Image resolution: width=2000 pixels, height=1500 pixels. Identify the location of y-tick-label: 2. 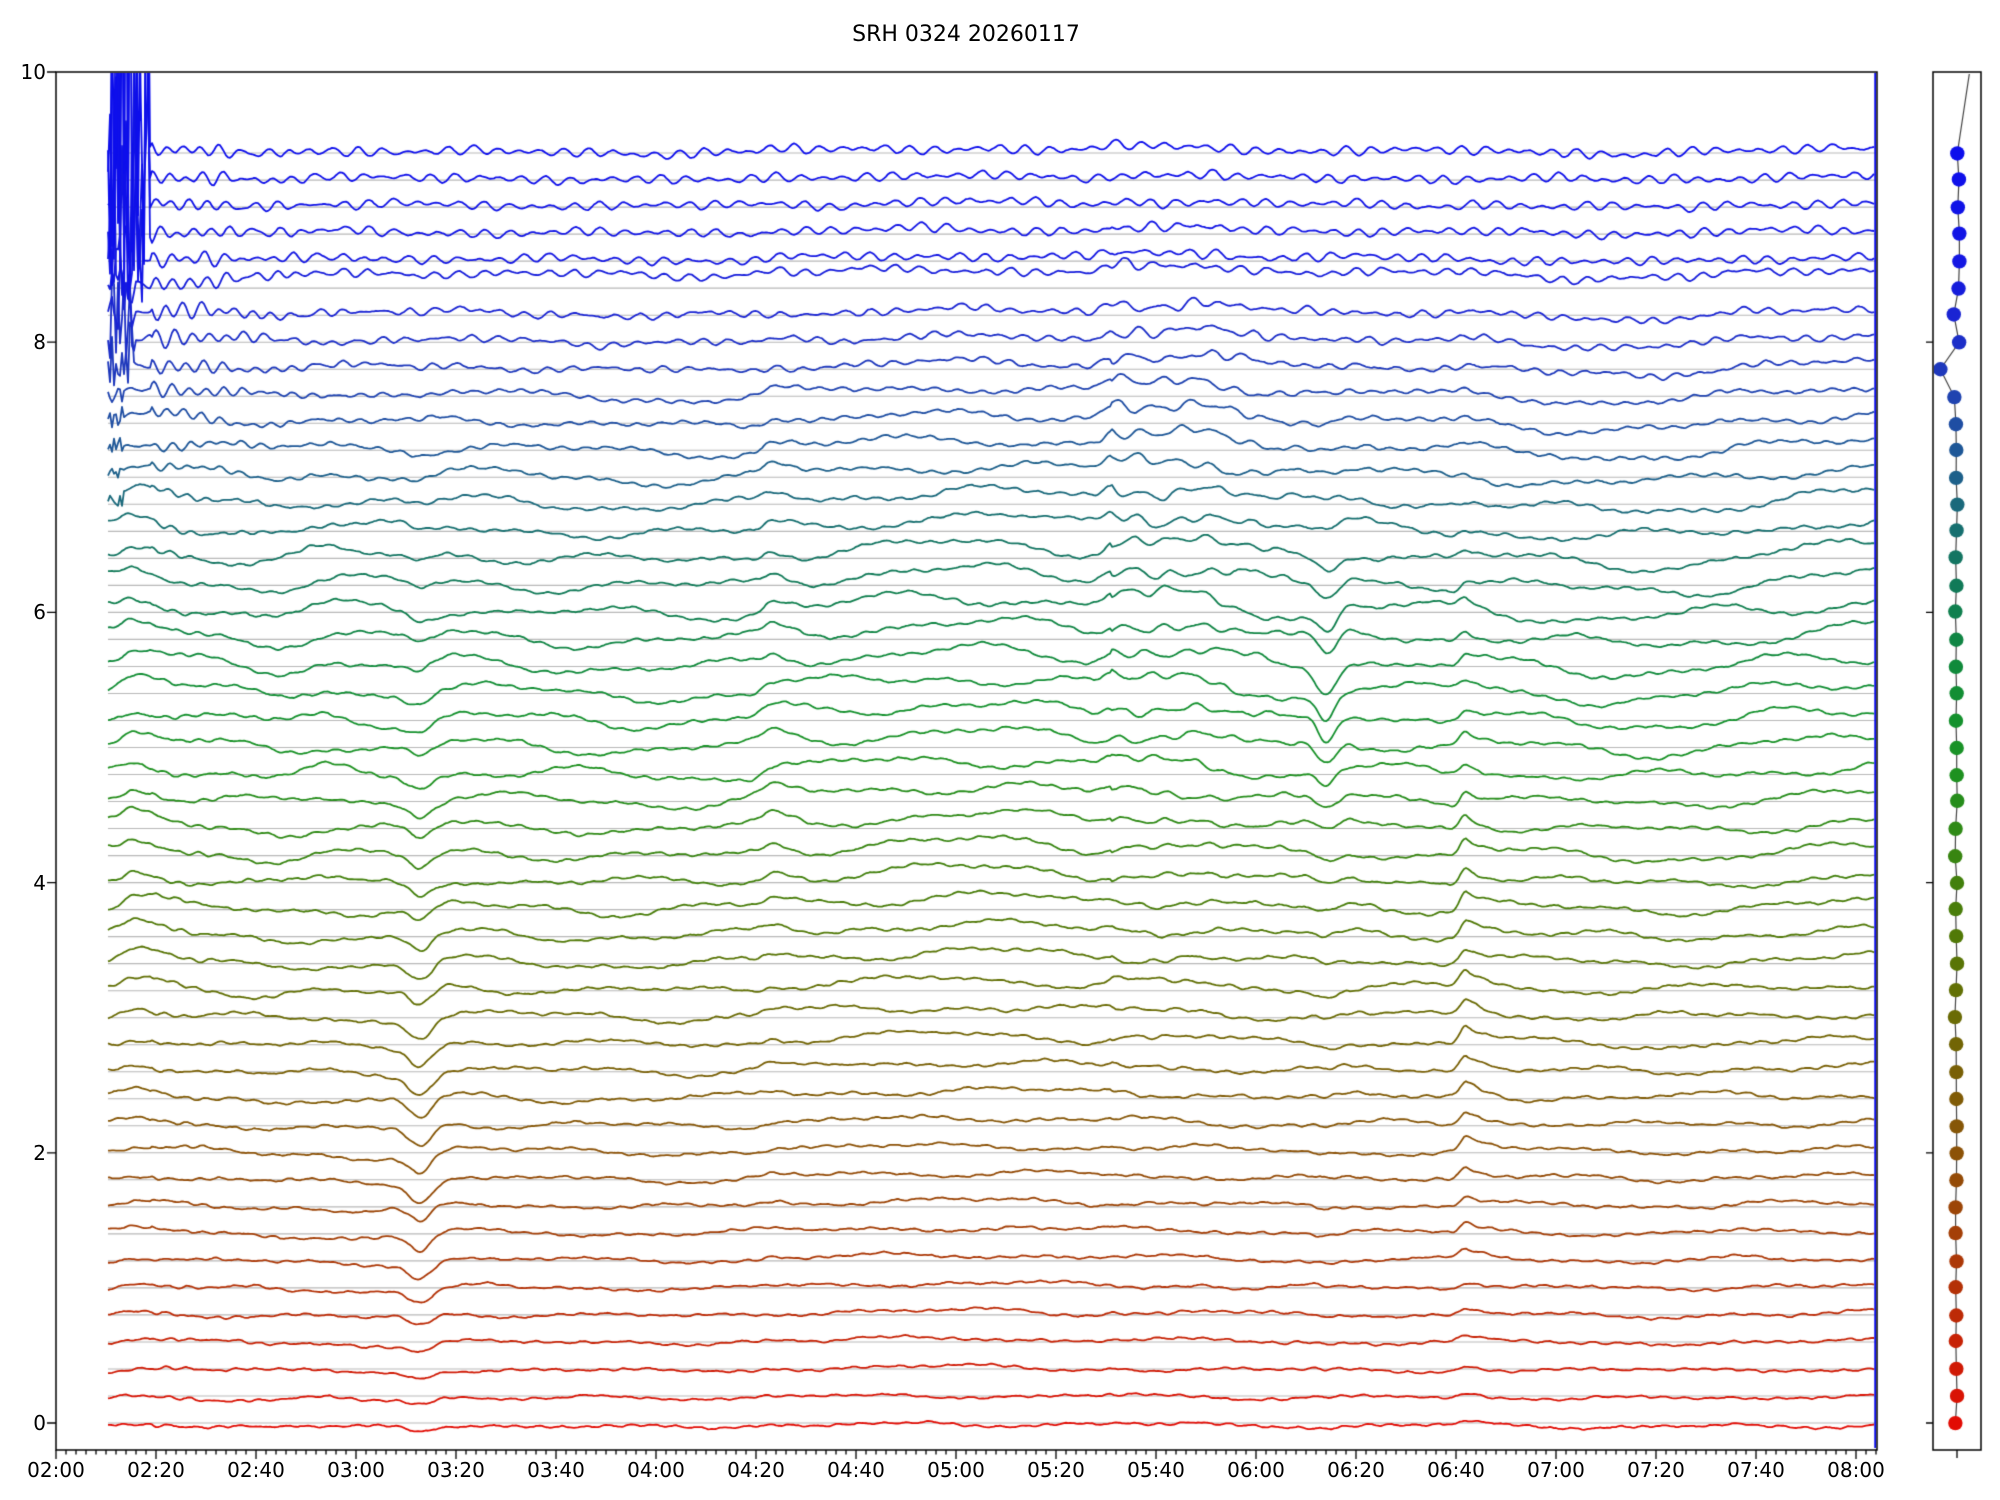
(39, 1152).